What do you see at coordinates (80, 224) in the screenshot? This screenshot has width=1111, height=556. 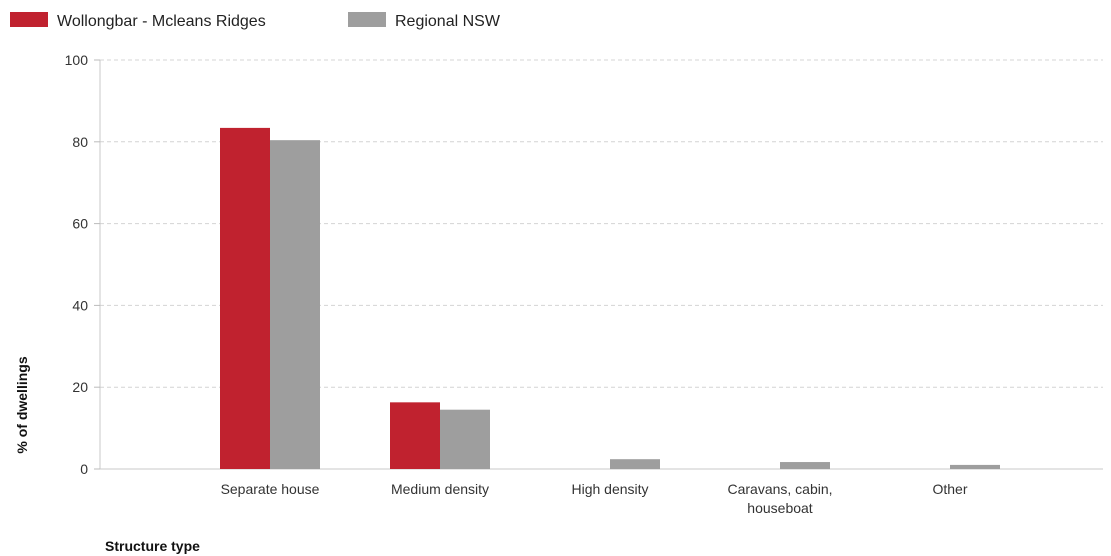 I see `y-tick-label: 60` at bounding box center [80, 224].